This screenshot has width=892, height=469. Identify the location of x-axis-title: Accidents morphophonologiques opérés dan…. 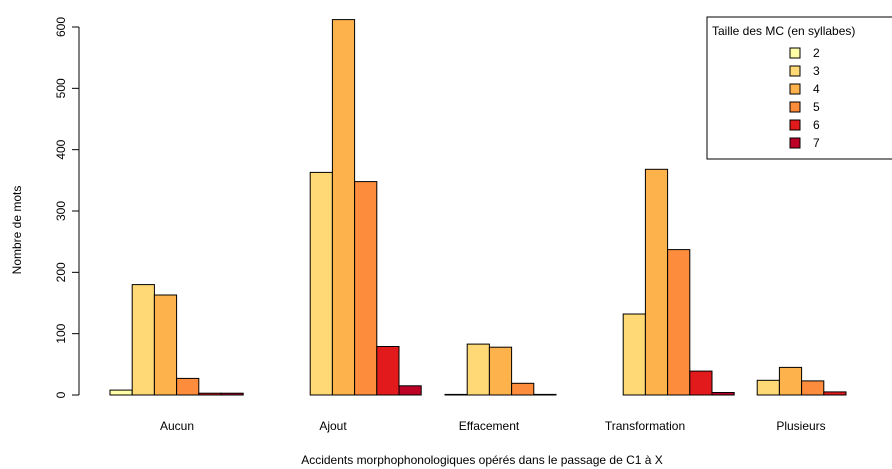
(482, 460).